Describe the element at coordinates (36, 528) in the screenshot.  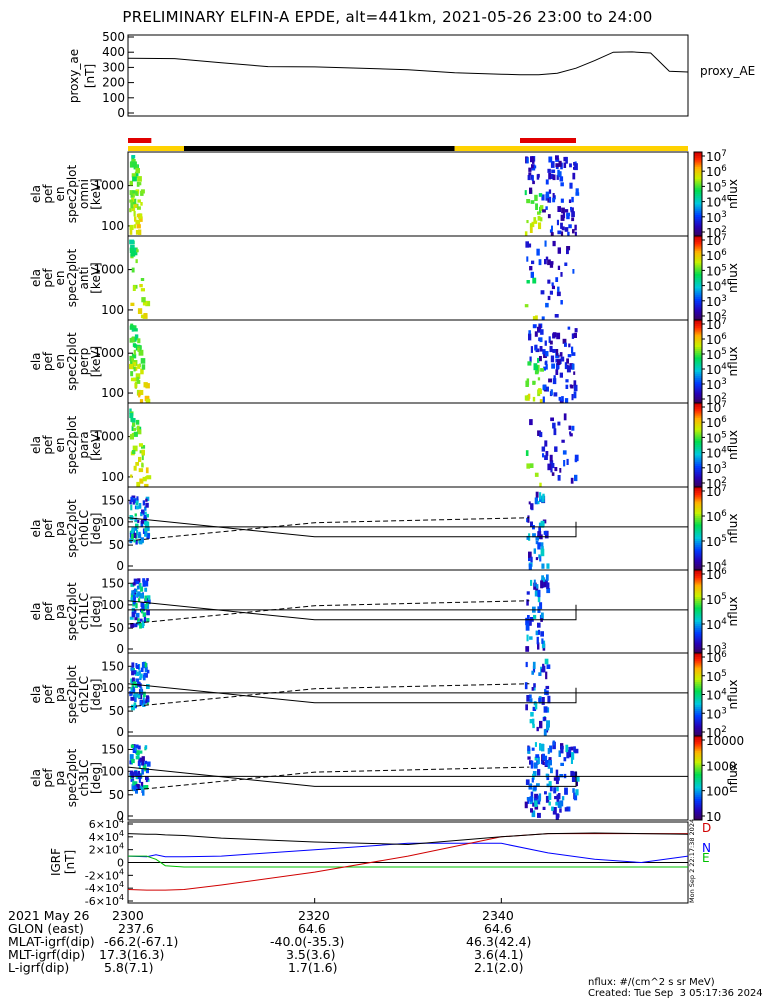
I see `spectrogram-ylabel-line: ela` at that location.